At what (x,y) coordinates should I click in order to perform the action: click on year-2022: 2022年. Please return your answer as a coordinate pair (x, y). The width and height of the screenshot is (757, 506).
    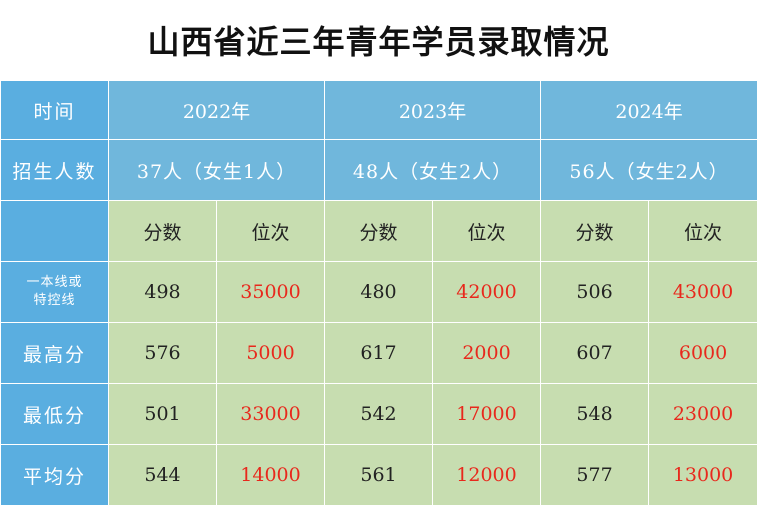
    Looking at the image, I should click on (217, 110).